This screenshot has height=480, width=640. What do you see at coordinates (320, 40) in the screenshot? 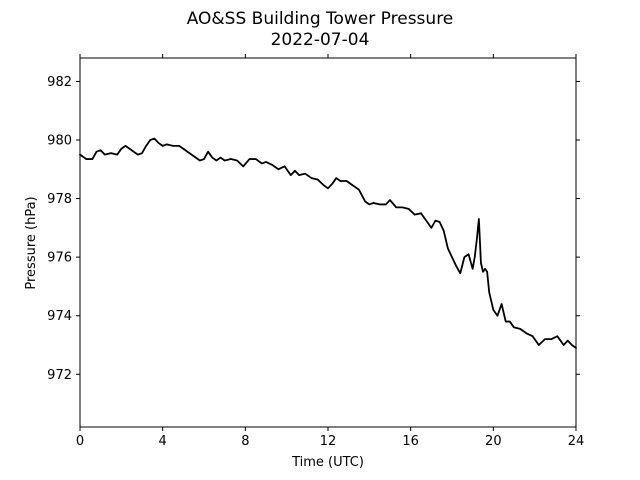
I see `chart-subtitle: 2022-07-04` at bounding box center [320, 40].